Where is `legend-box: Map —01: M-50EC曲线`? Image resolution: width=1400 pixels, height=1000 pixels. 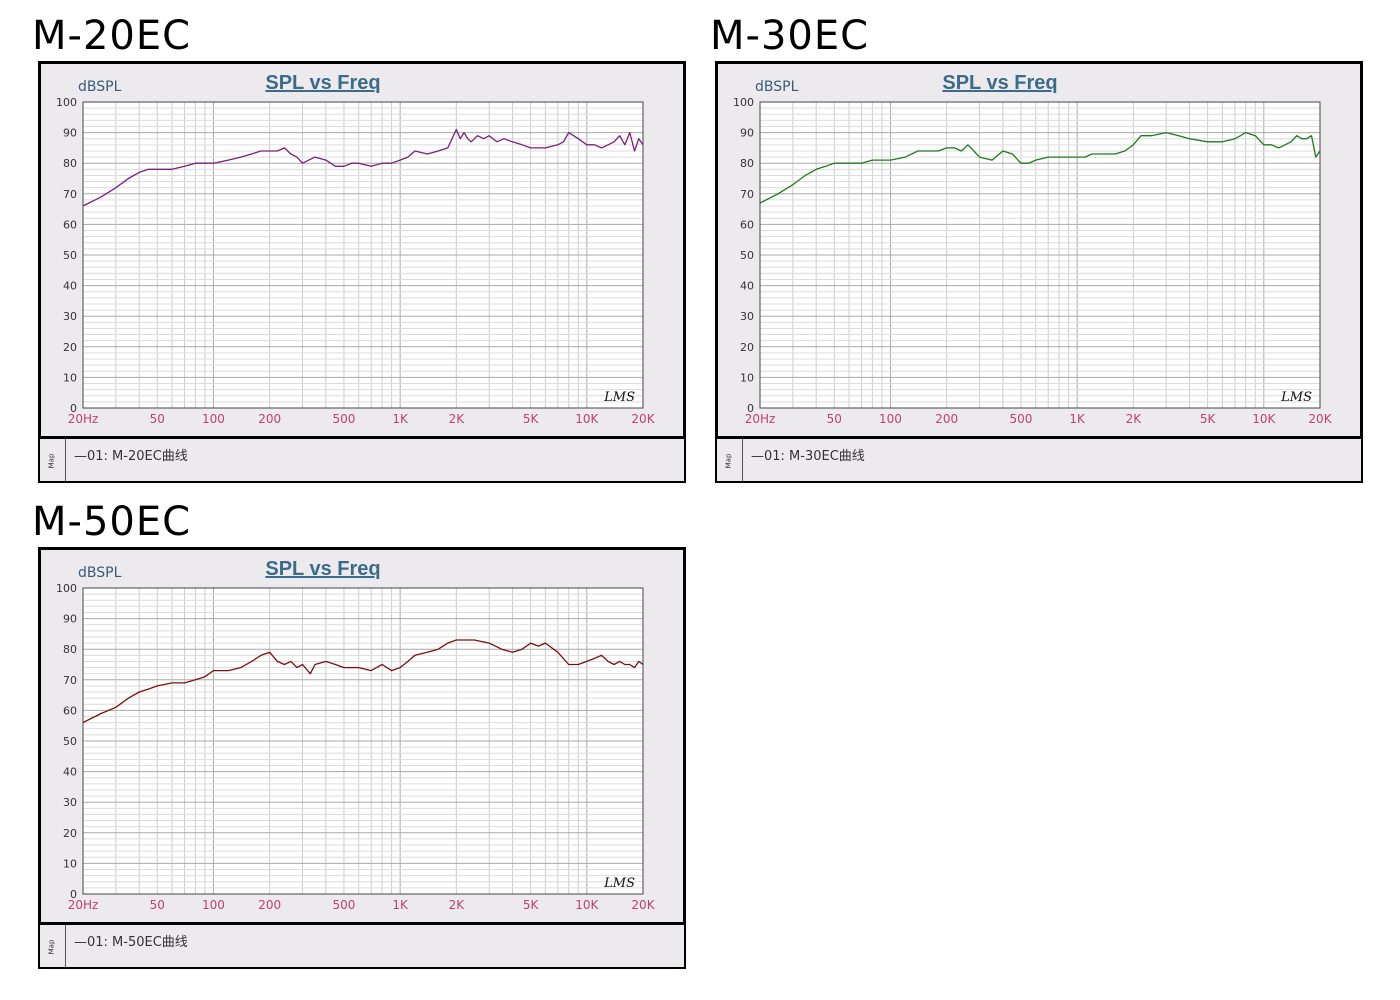 legend-box: Map —01: M-50EC曲线 is located at coordinates (362, 946).